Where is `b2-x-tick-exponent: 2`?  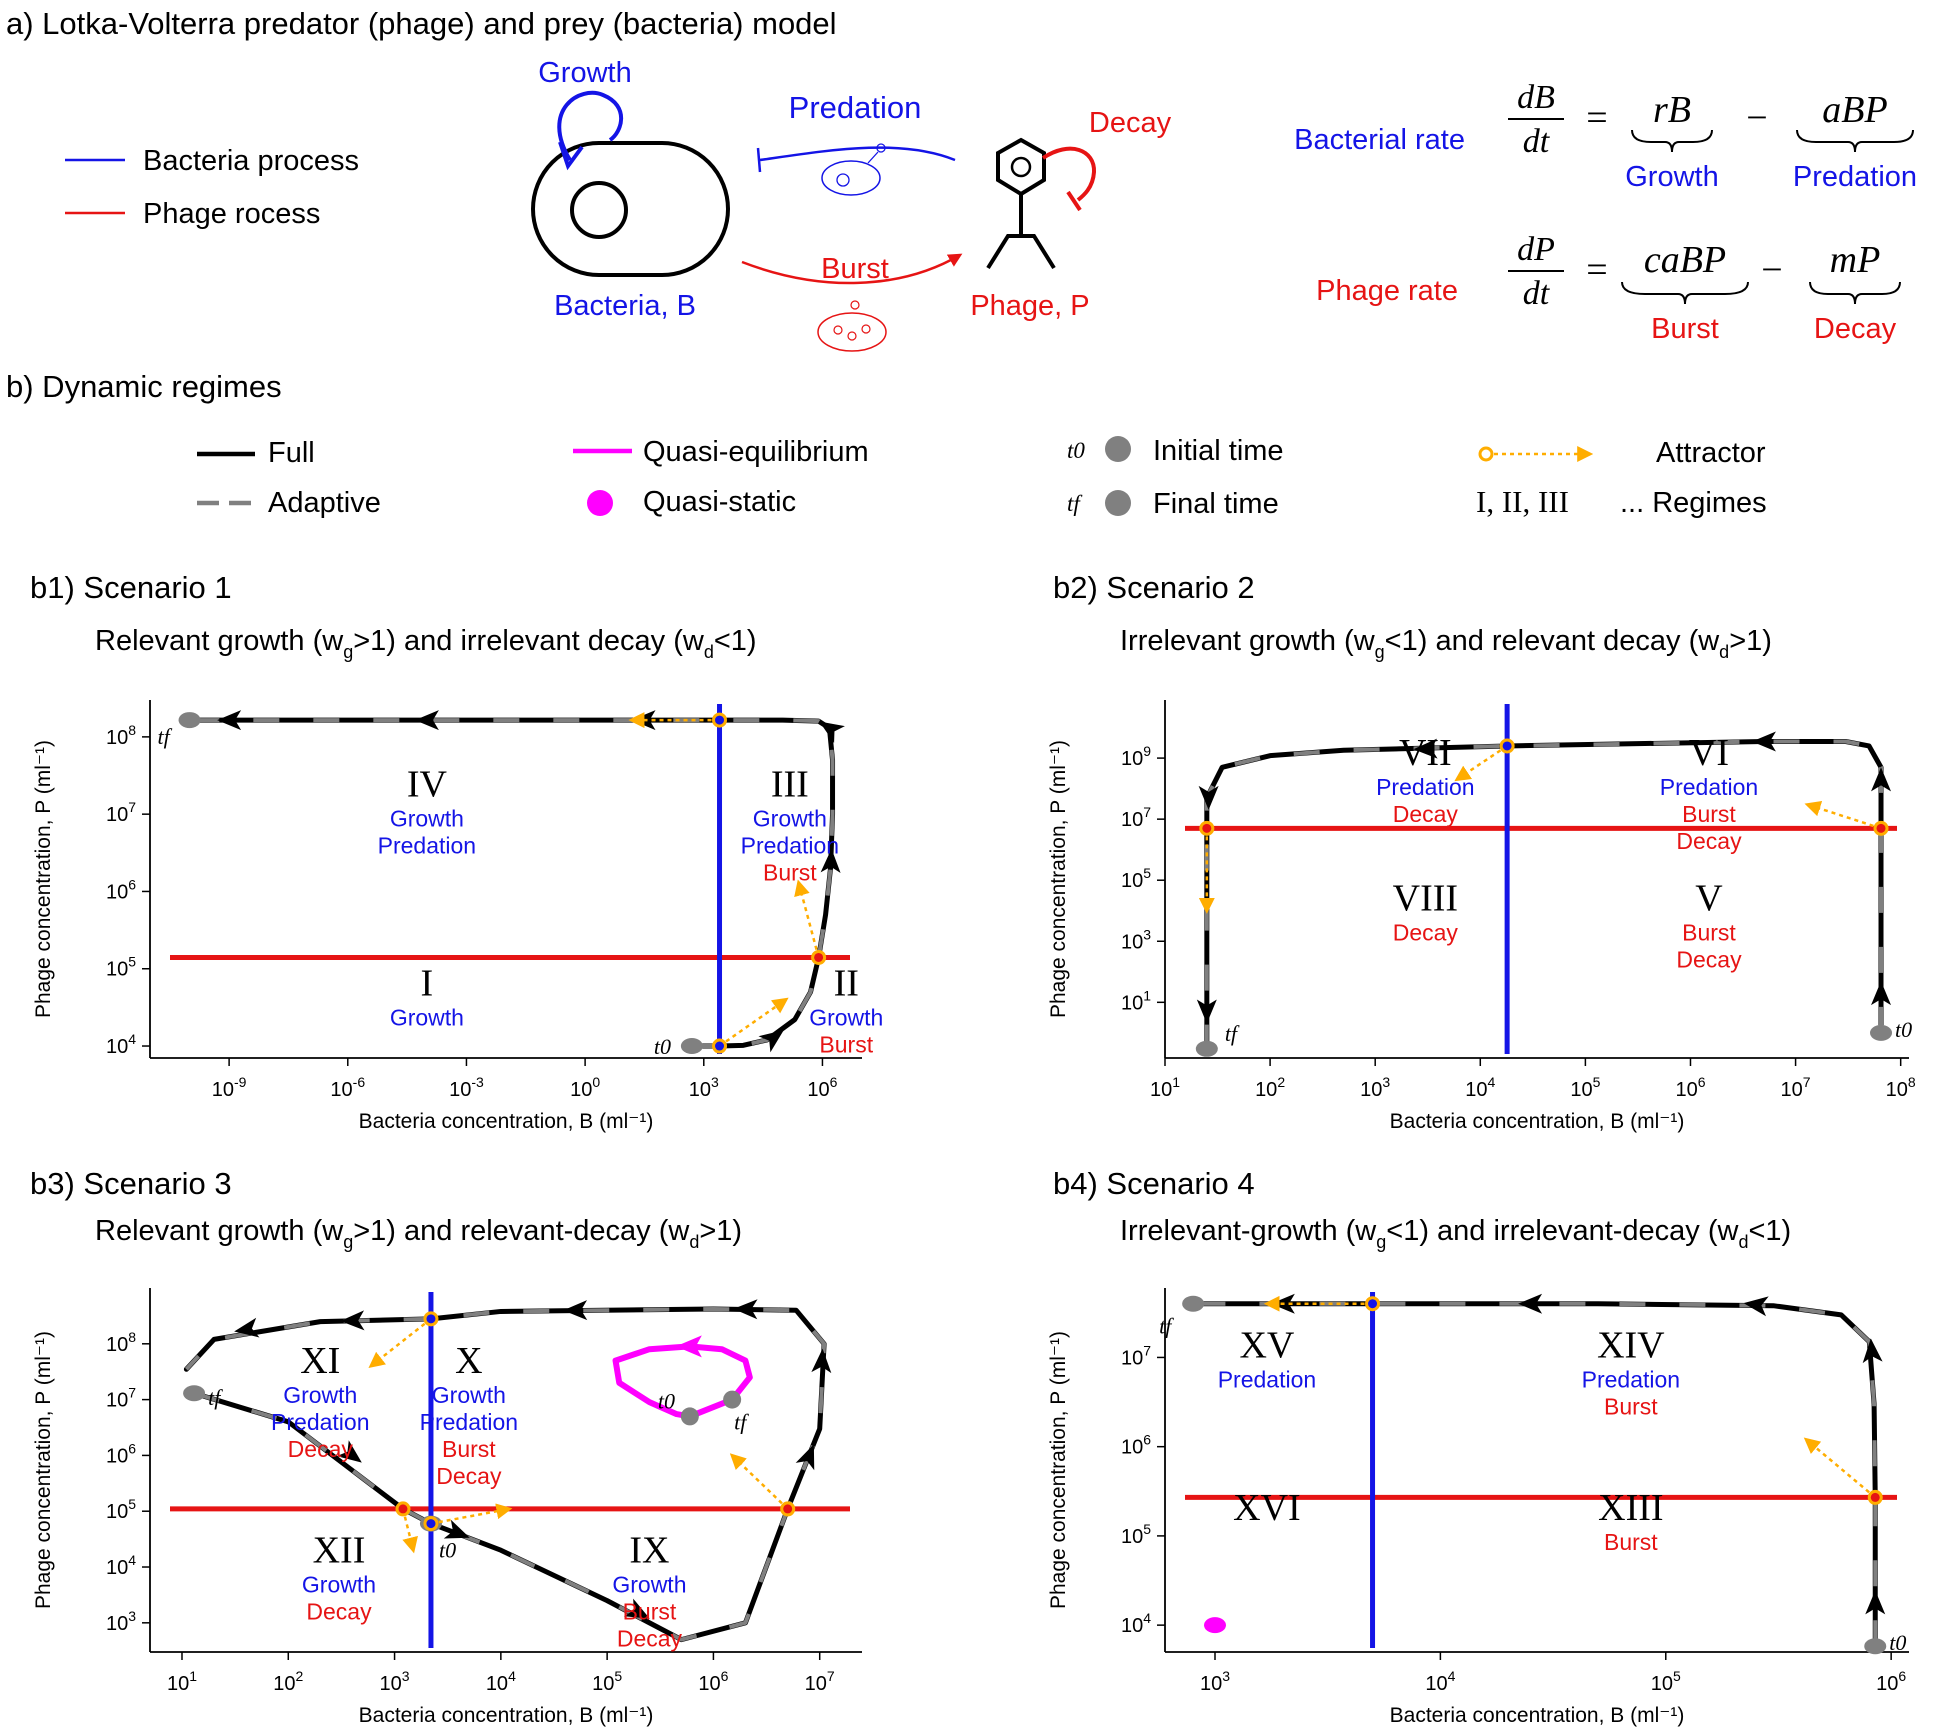 b2-x-tick-exponent: 2 is located at coordinates (1281, 1082).